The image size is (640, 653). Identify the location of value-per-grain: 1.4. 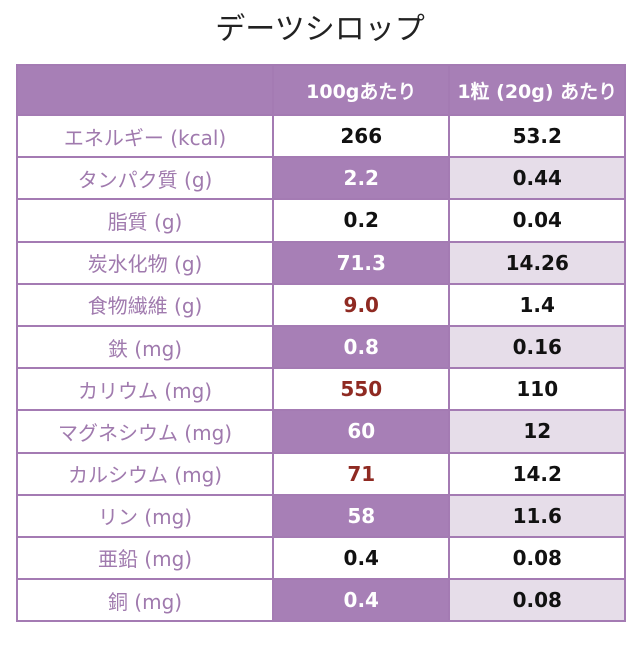
(537, 304).